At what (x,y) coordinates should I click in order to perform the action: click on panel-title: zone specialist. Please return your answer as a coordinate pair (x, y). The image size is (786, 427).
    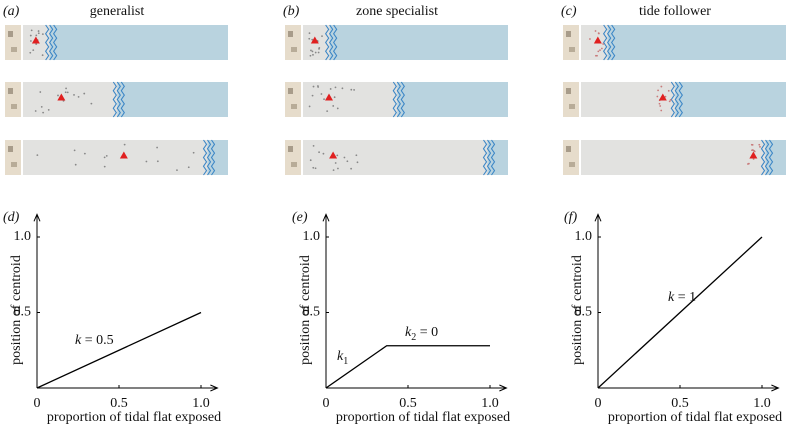
    Looking at the image, I should click on (397, 11).